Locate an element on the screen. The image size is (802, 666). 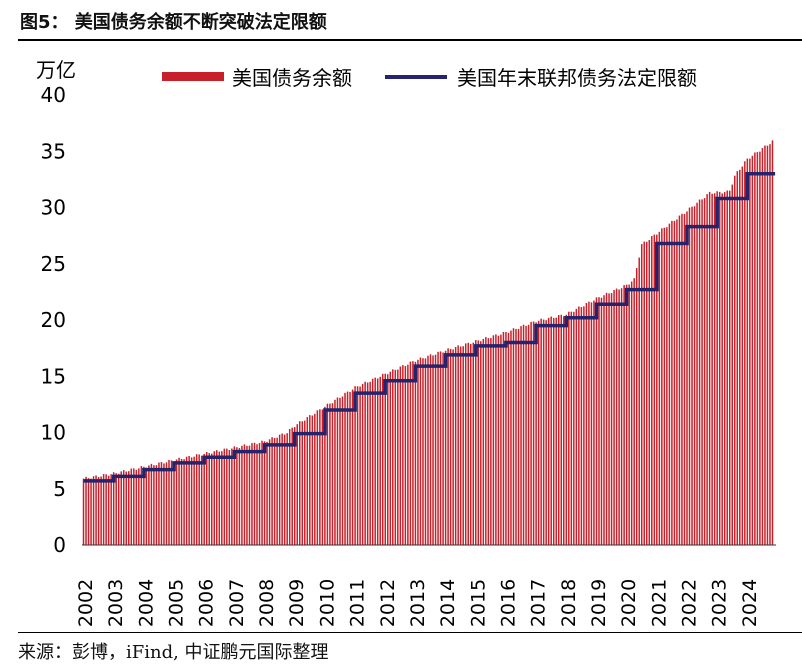
x-tick-label: 2022 is located at coordinates (690, 603).